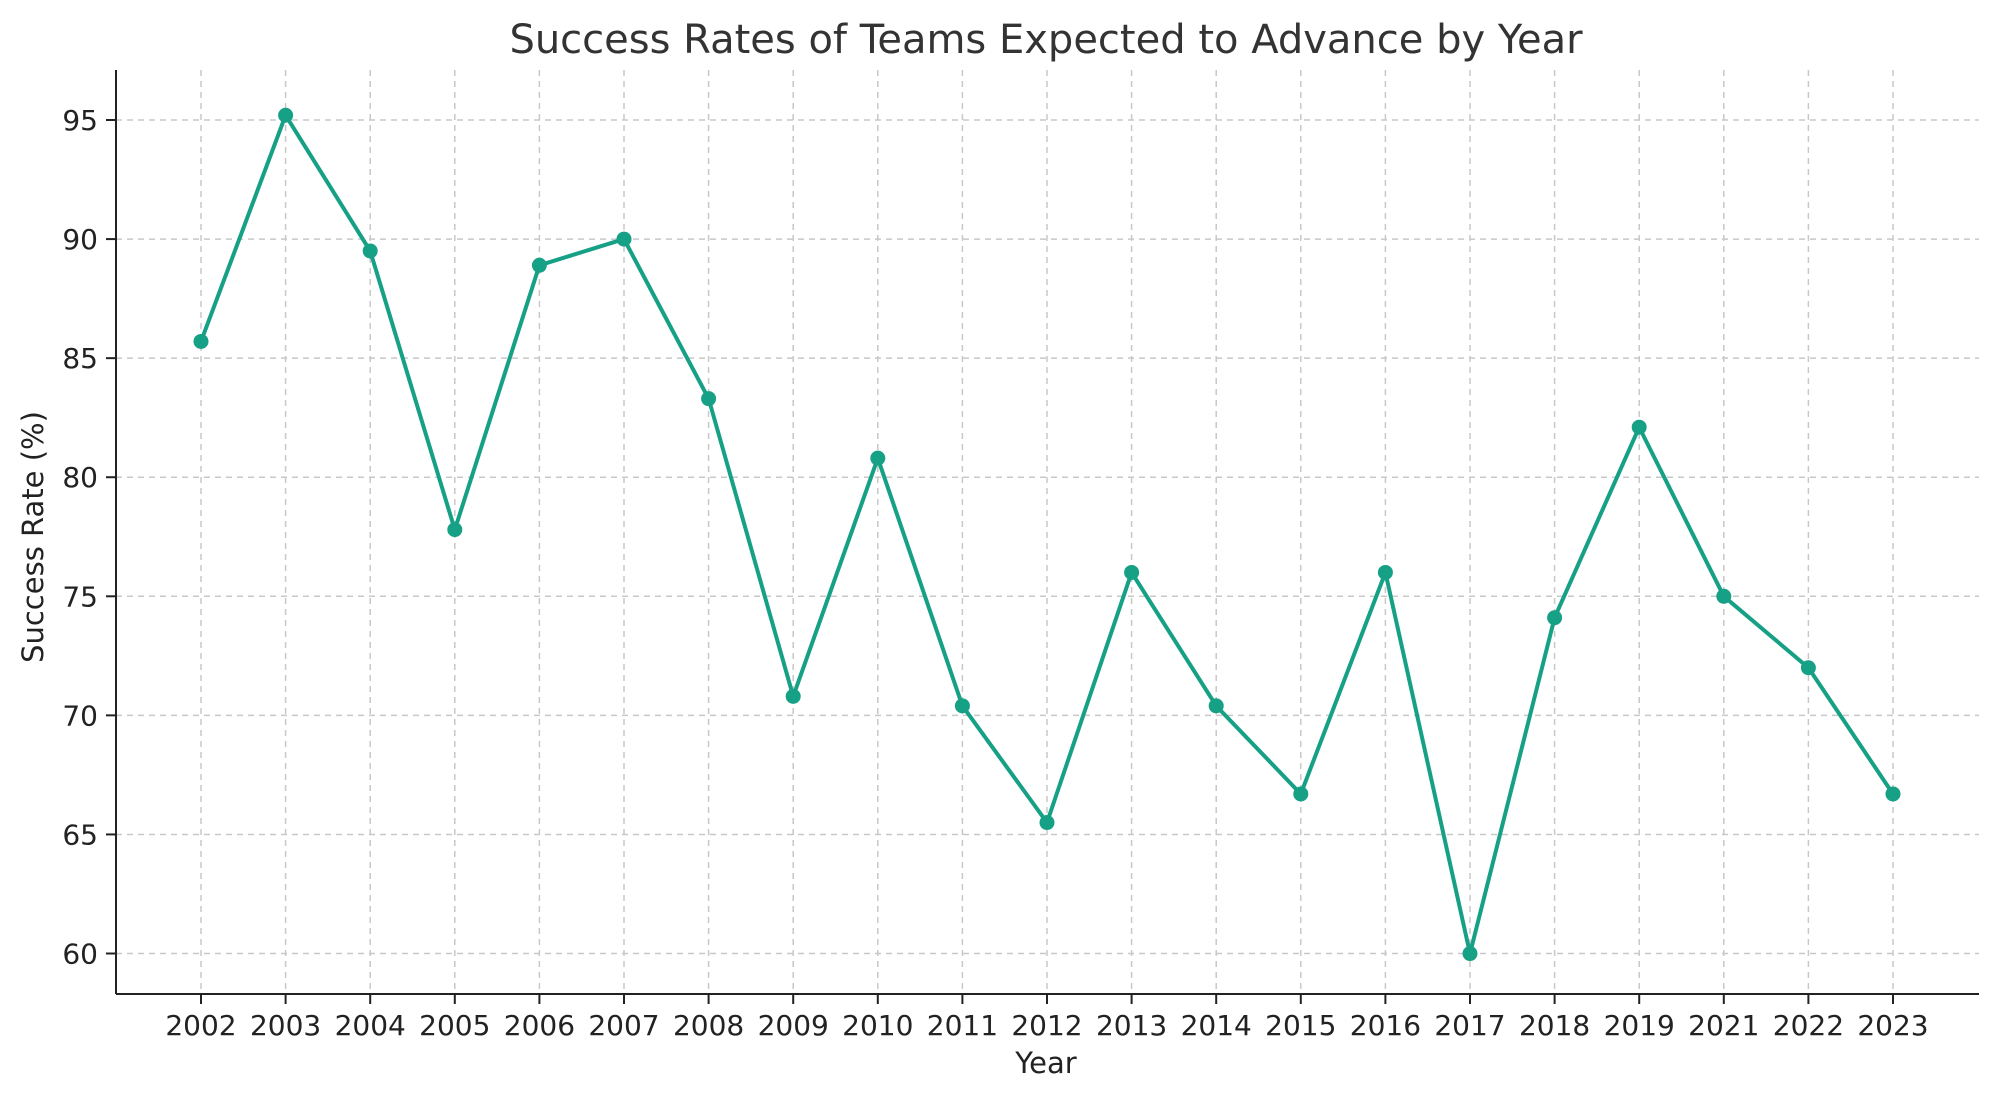  What do you see at coordinates (454, 1025) in the screenshot?
I see `x-tick-label: 2005` at bounding box center [454, 1025].